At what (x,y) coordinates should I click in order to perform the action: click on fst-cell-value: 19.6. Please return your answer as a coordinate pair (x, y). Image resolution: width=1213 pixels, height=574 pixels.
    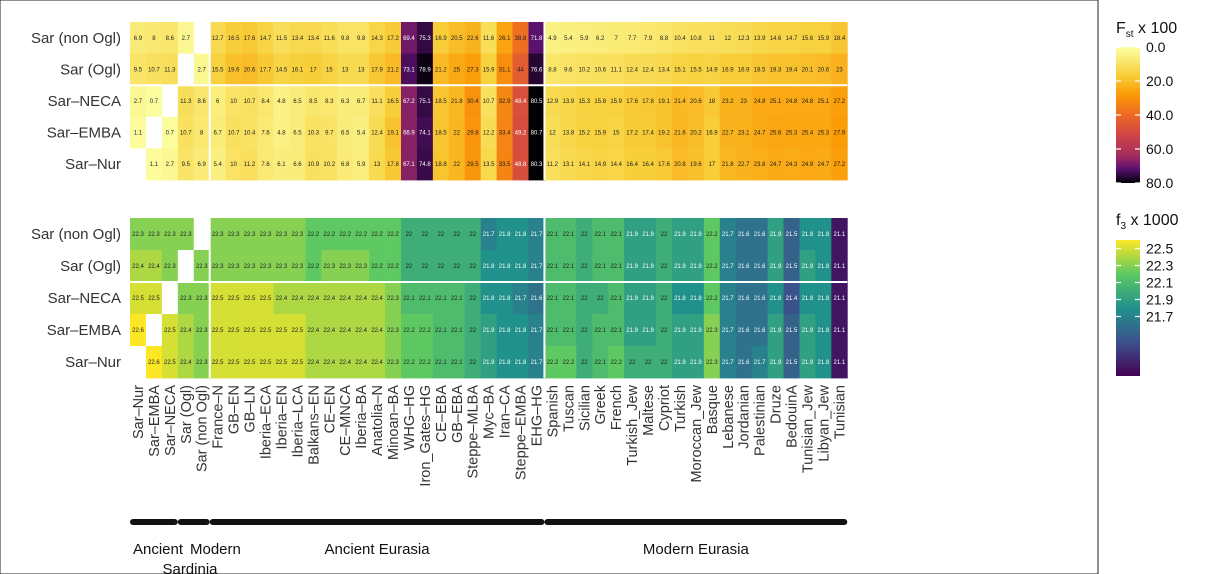
    Looking at the image, I should click on (696, 165).